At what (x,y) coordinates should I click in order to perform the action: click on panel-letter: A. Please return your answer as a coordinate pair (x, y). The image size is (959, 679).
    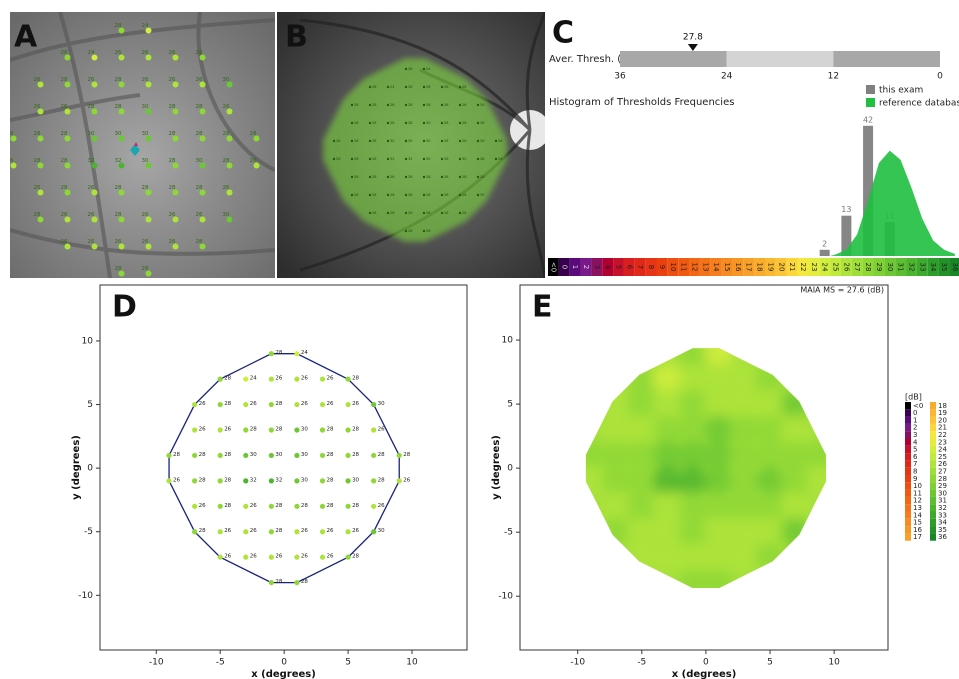
    Looking at the image, I should click on (26, 37).